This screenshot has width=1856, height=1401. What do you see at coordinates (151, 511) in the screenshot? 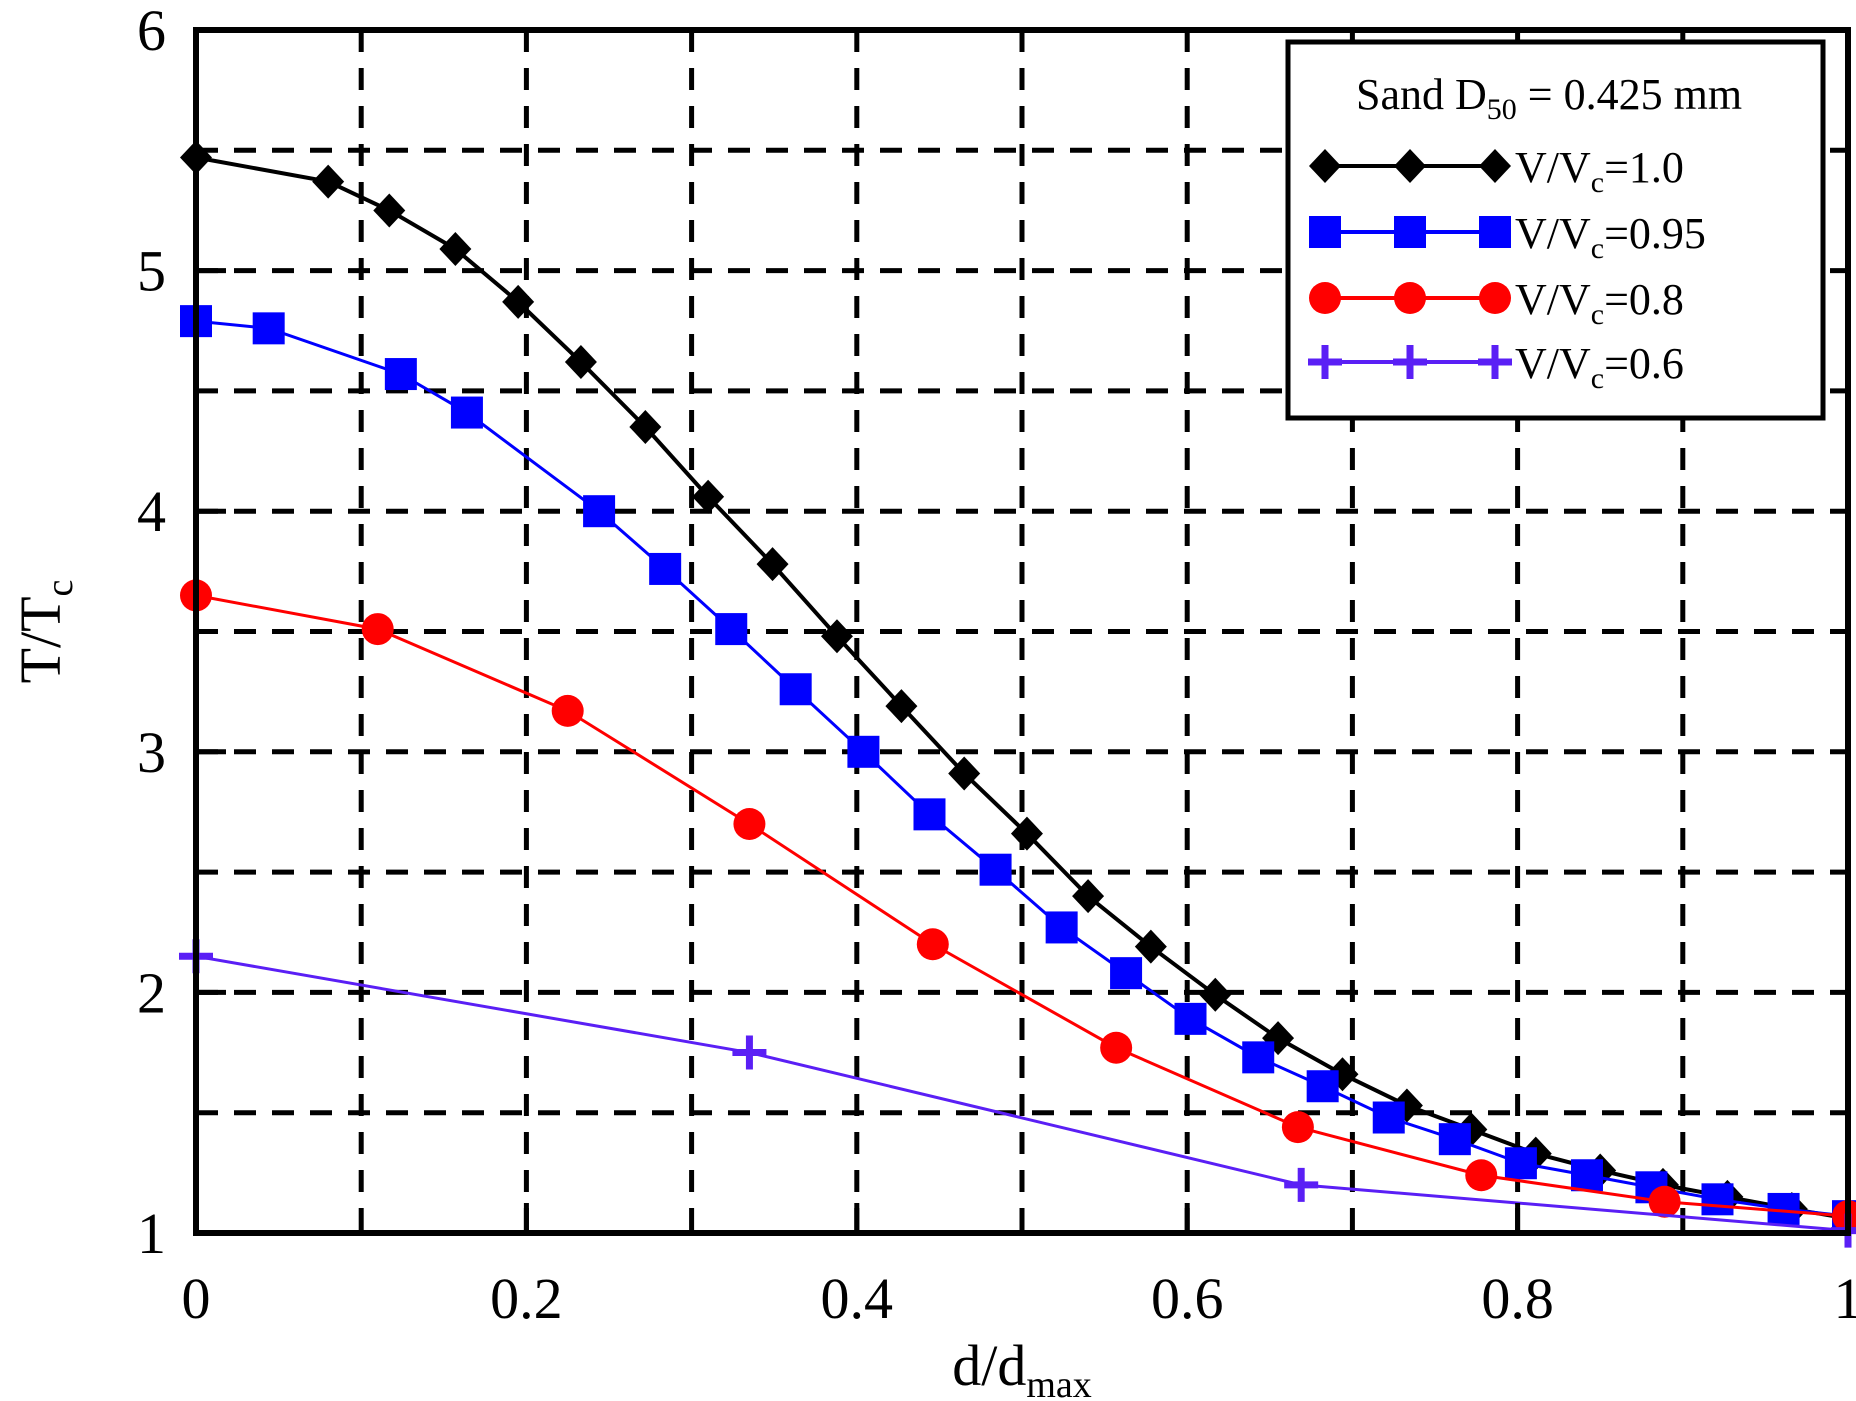
I see `y-tick-label: 4` at bounding box center [151, 511].